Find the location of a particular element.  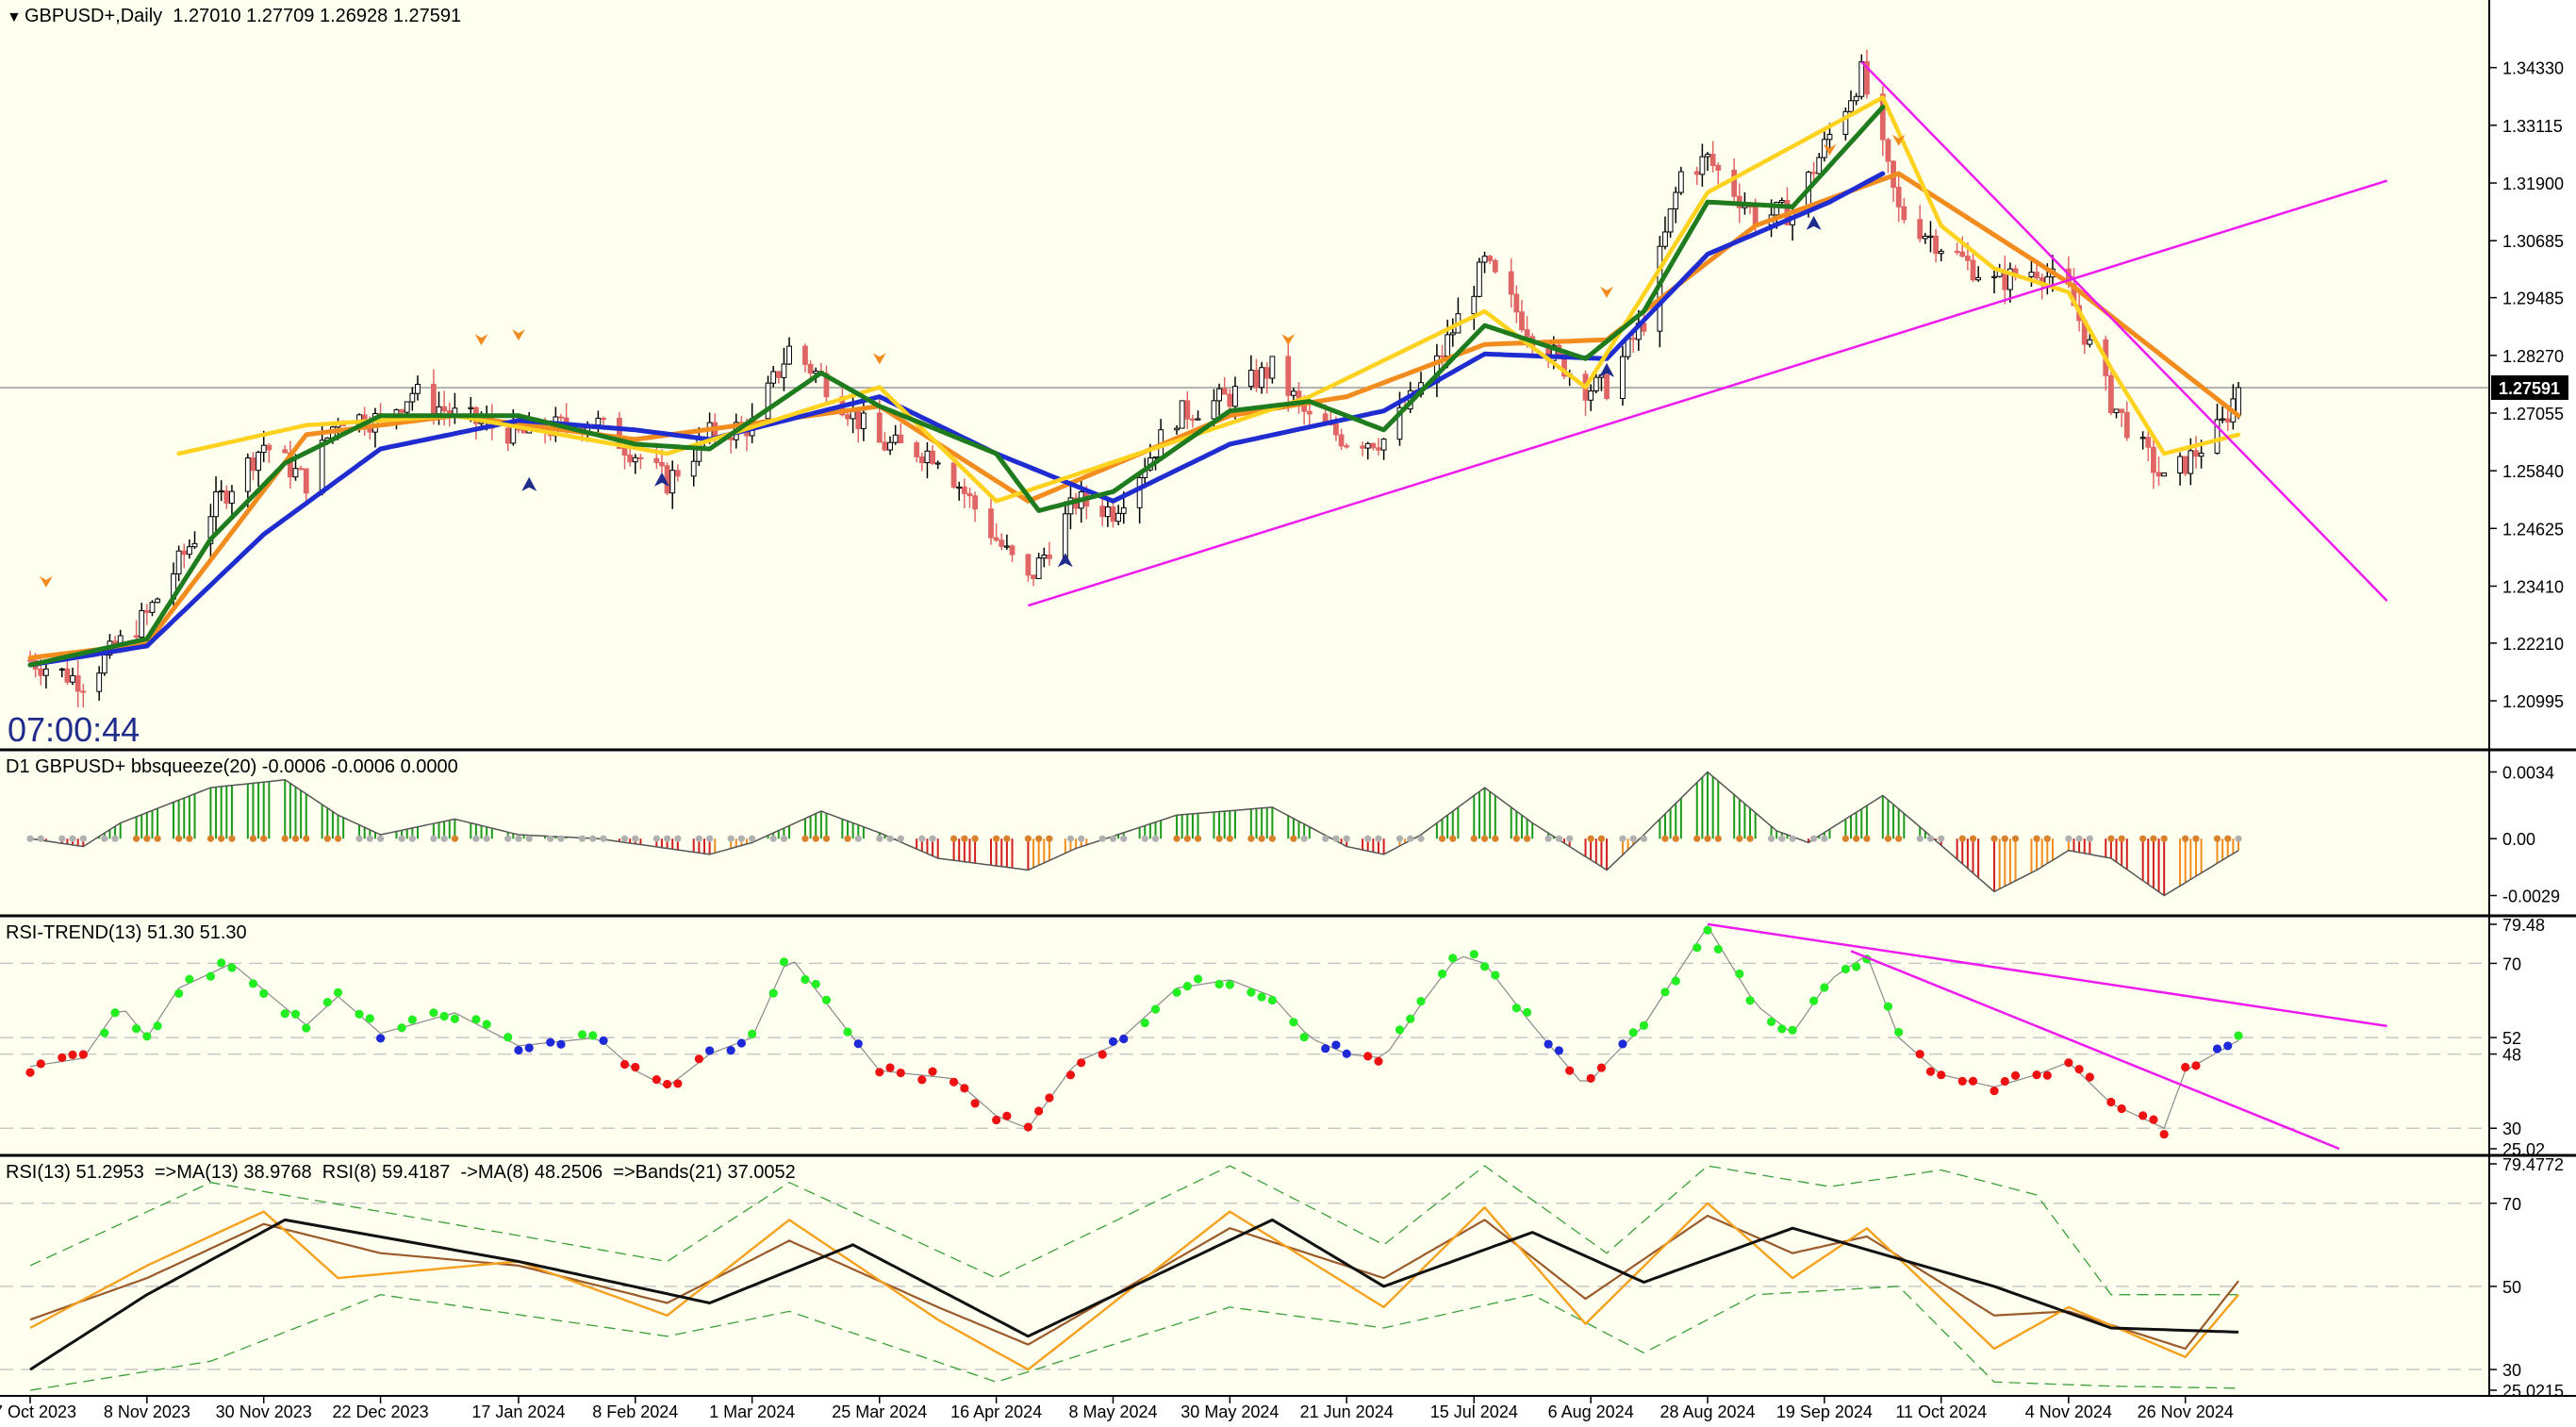

rsi-axis-label: 25.0215 is located at coordinates (2533, 1391).